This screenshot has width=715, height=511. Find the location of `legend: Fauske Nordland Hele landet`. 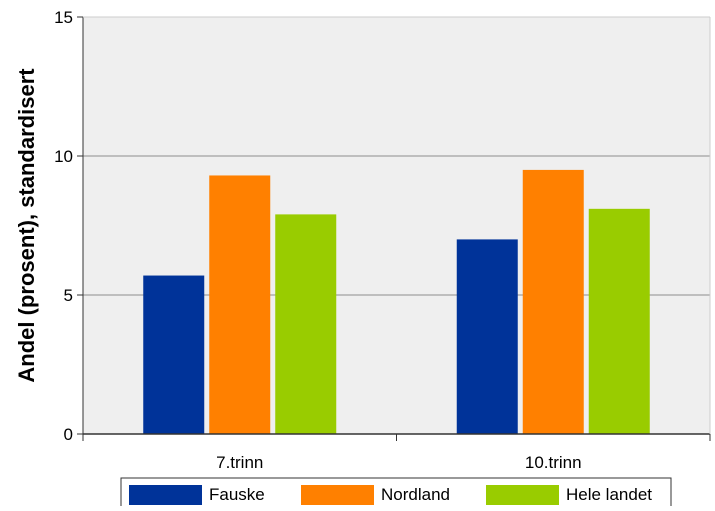

legend: Fauske Nordland Hele landet is located at coordinates (396, 494).